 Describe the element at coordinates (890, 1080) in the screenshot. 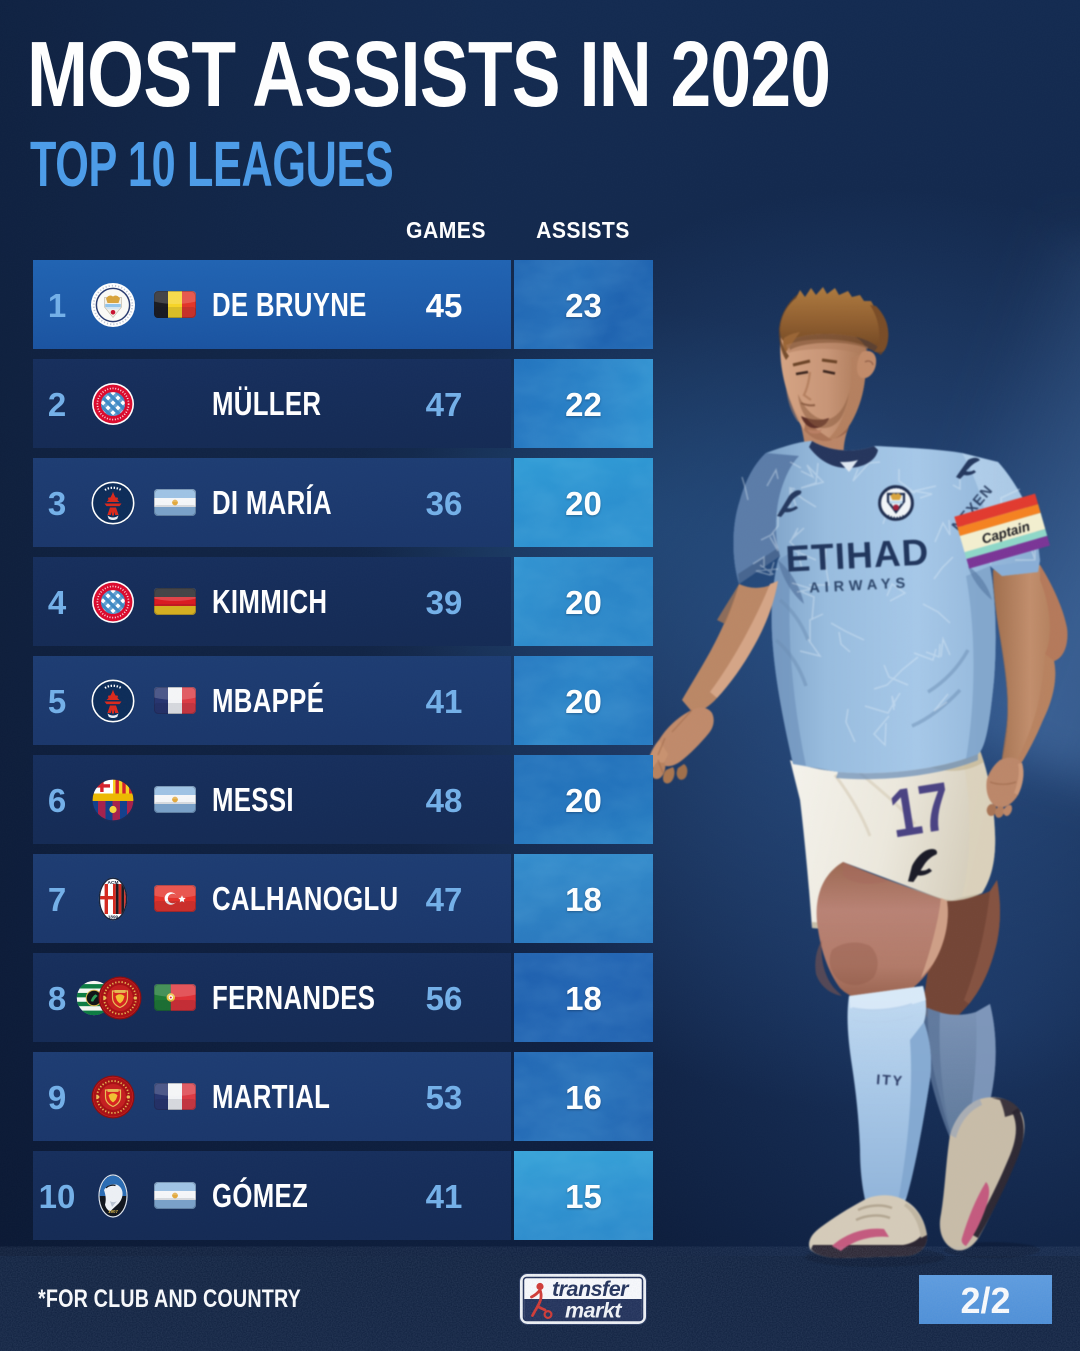

I see `svg-text: ITY` at that location.